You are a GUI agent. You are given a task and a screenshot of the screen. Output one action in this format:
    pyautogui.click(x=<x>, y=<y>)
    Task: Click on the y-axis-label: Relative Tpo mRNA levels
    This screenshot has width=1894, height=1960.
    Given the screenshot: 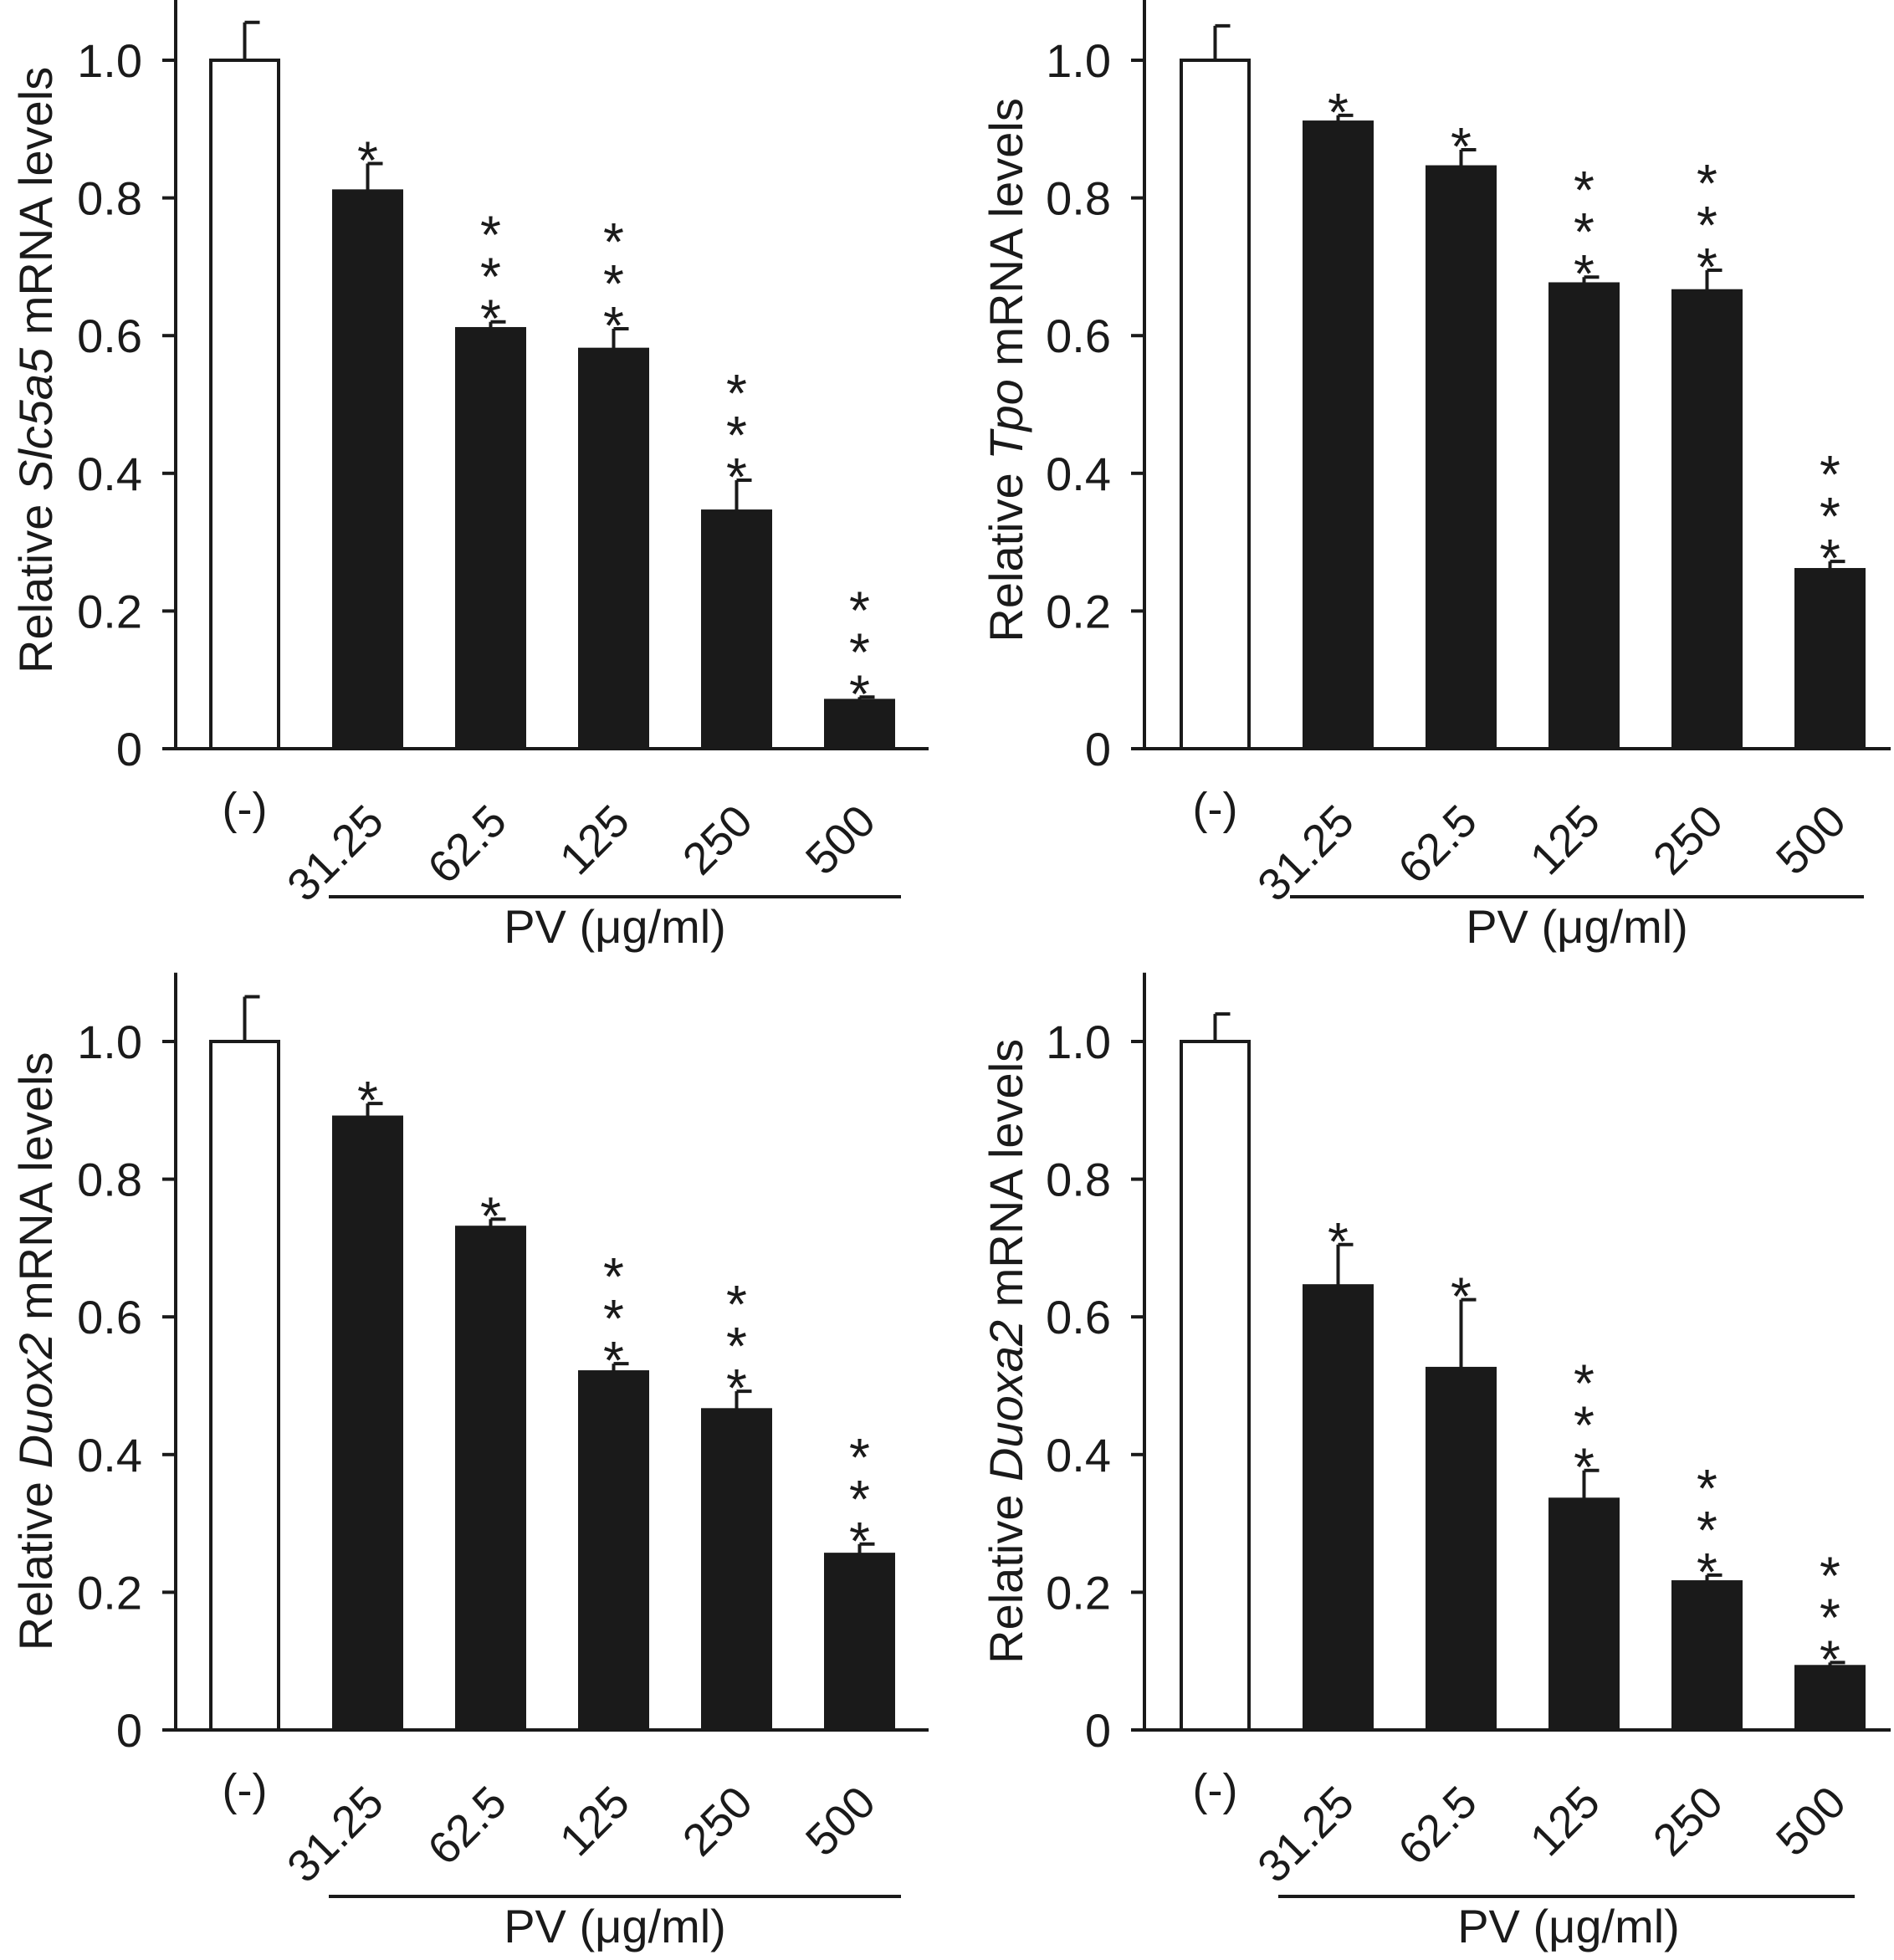 What is the action you would take?
    pyautogui.click(x=1006, y=370)
    